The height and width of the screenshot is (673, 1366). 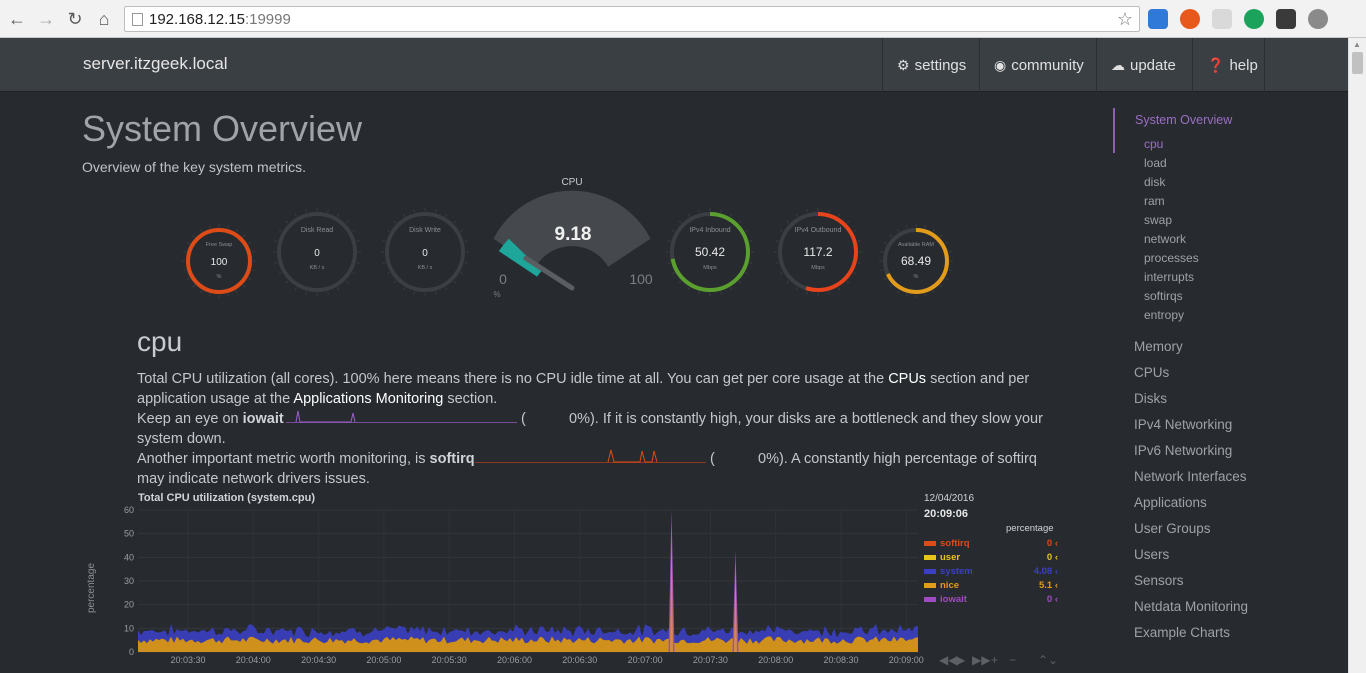 I want to click on reload-icon: ↻, so click(x=75, y=19).